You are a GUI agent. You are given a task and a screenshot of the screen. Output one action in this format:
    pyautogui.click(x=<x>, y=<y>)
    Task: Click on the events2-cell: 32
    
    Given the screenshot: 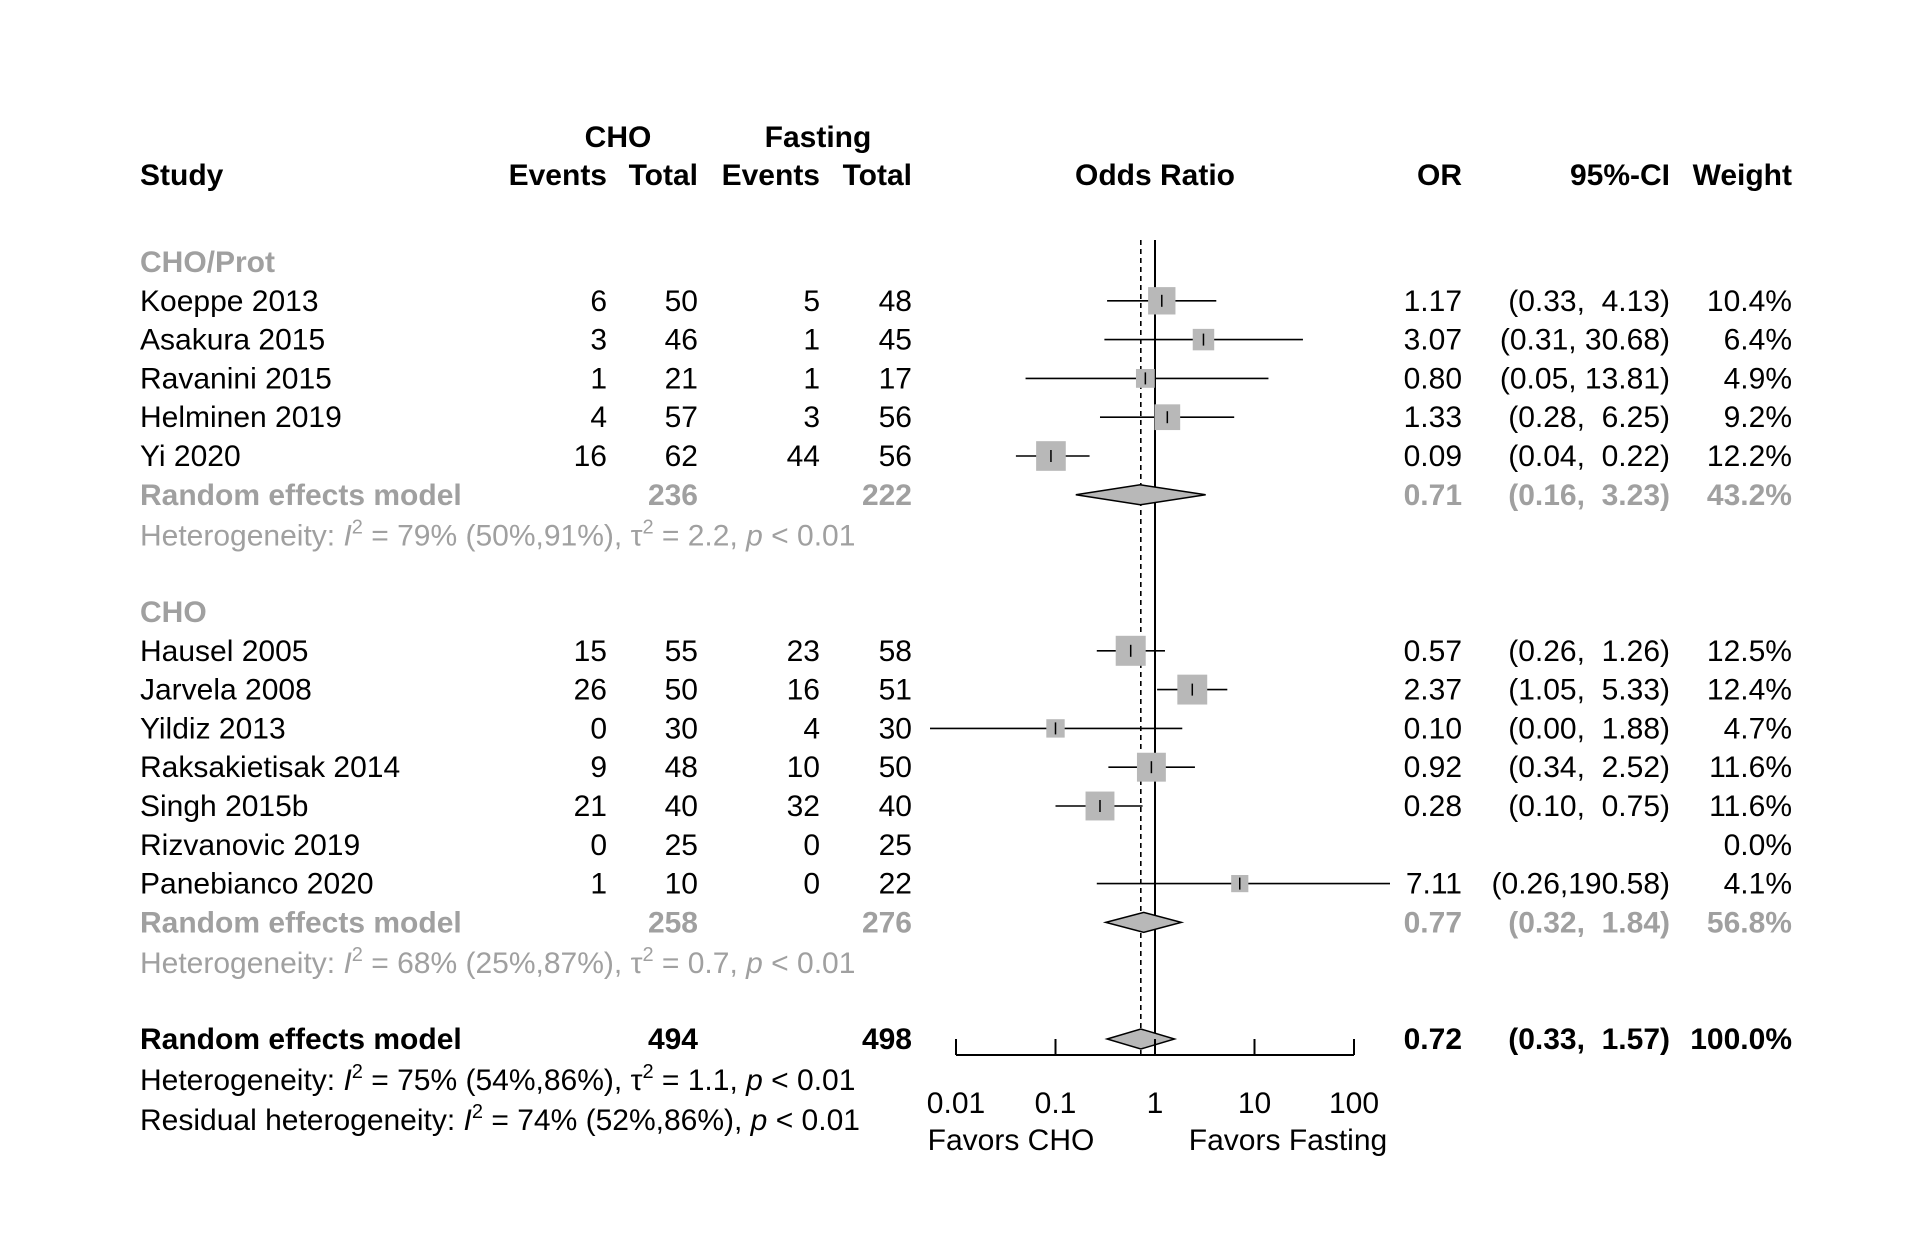 What is the action you would take?
    pyautogui.click(x=803, y=806)
    